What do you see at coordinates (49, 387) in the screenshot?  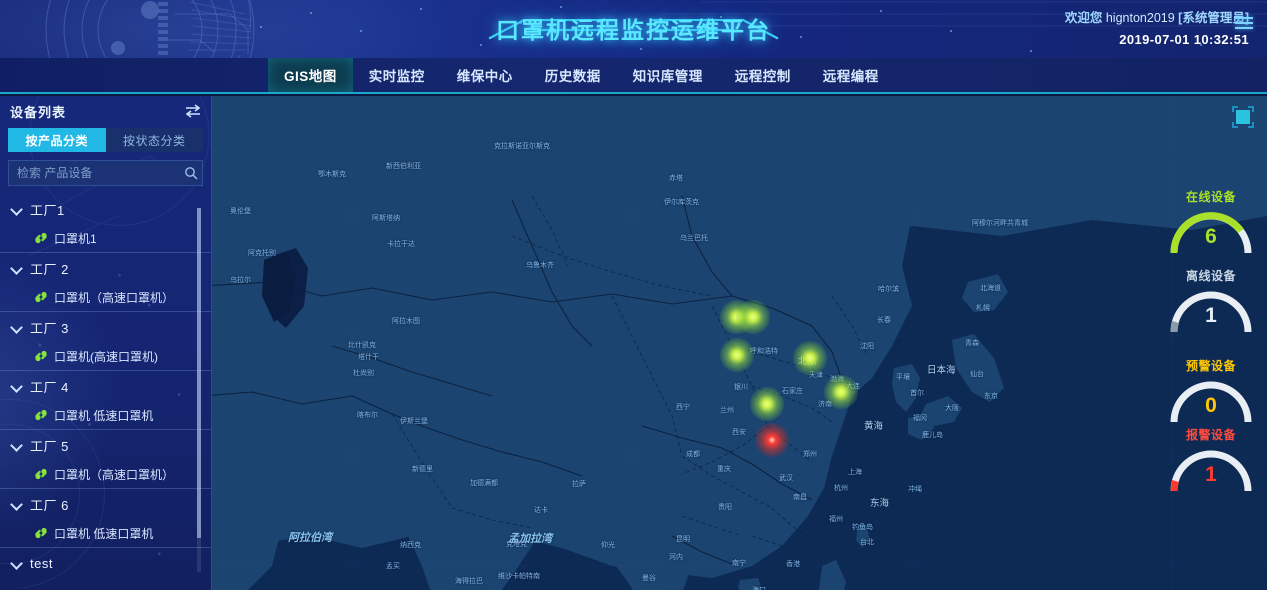 I see `tree-node-label: 工厂 4` at bounding box center [49, 387].